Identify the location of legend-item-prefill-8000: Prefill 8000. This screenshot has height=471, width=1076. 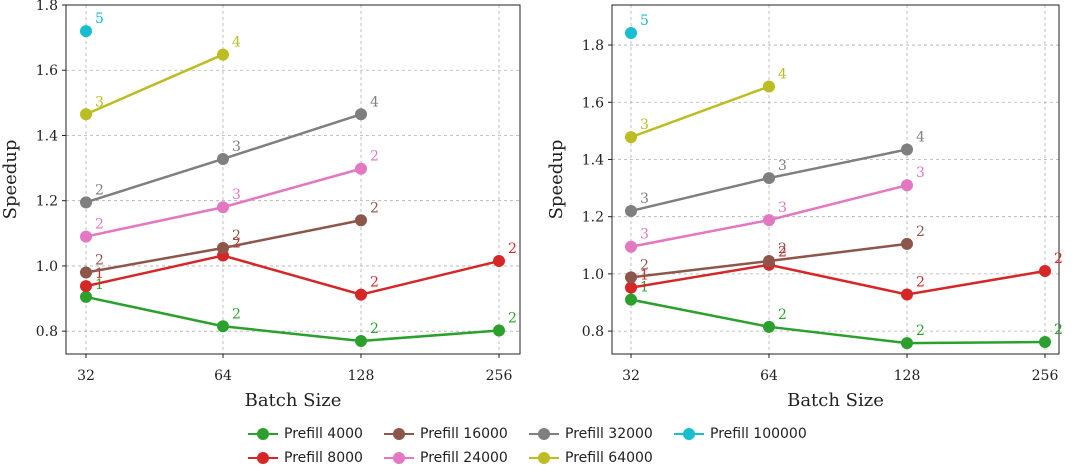
(305, 458).